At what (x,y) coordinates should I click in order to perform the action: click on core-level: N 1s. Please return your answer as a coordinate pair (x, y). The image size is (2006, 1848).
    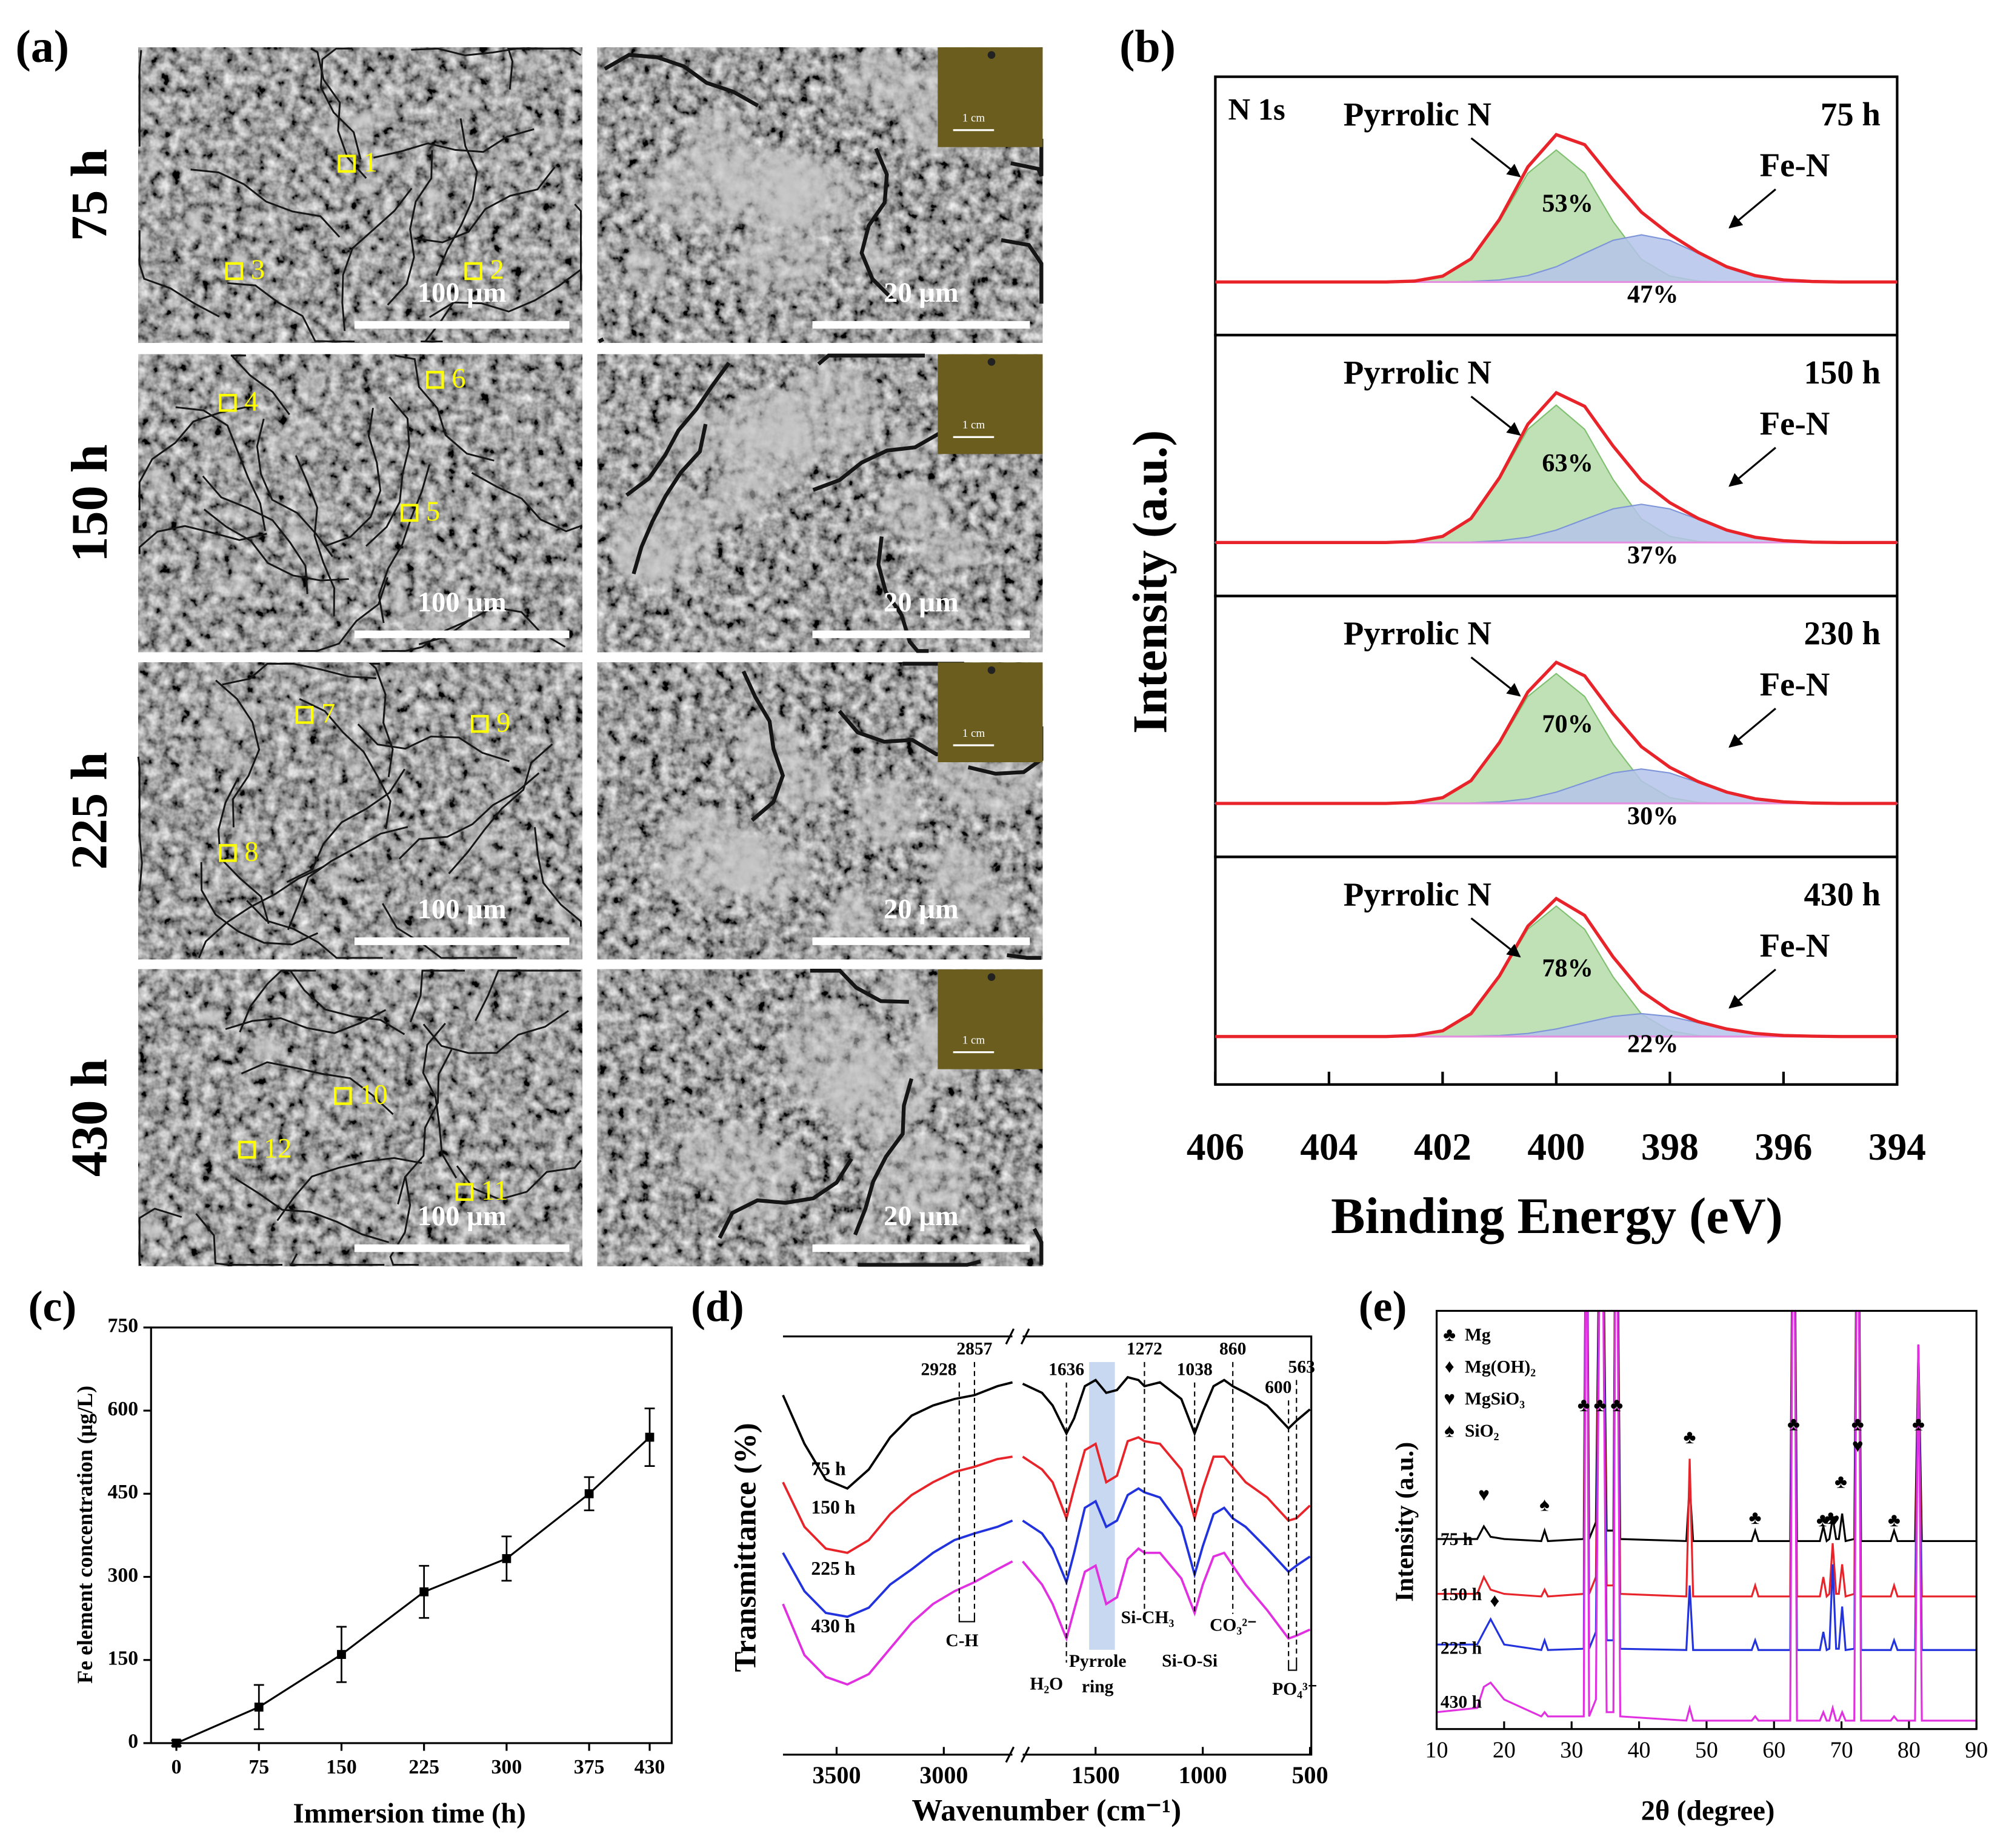
    Looking at the image, I should click on (1256, 109).